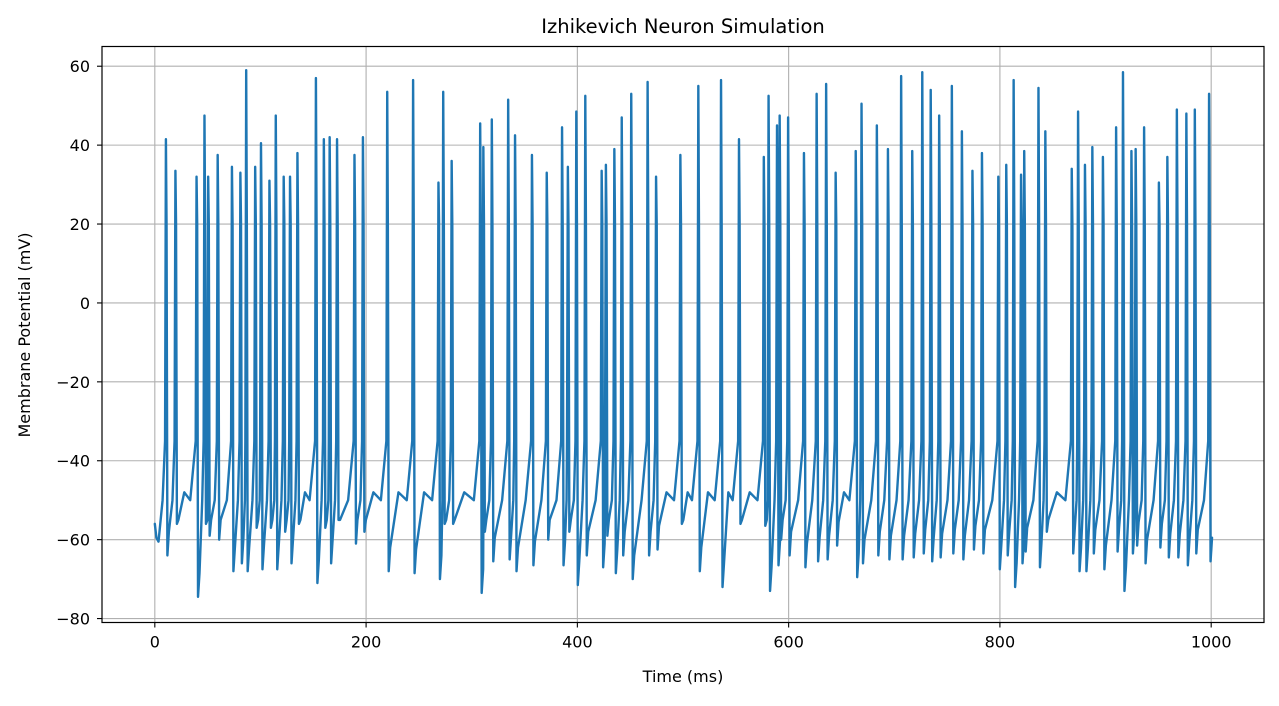 This screenshot has width=1279, height=706. I want to click on chart-title: Izhikevich Neuron Simulation, so click(682, 26).